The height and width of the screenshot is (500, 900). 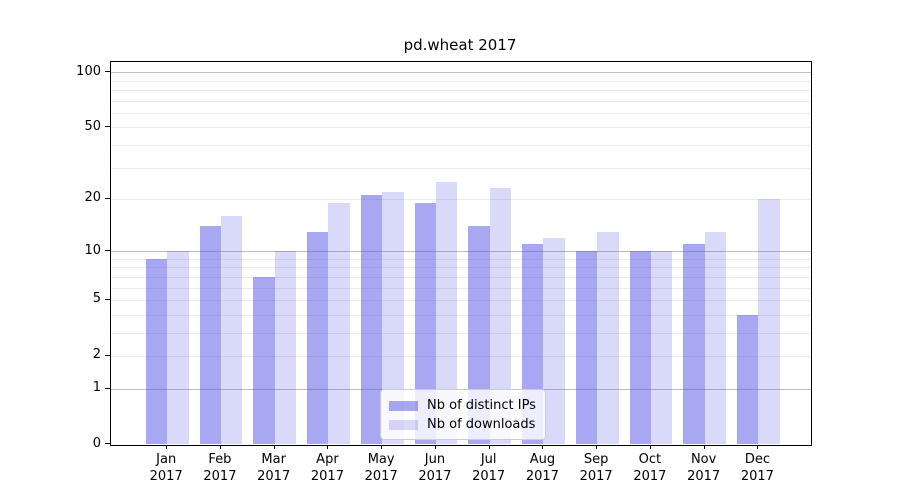 What do you see at coordinates (704, 446) in the screenshot?
I see `x-tick-mark-Nov-2017` at bounding box center [704, 446].